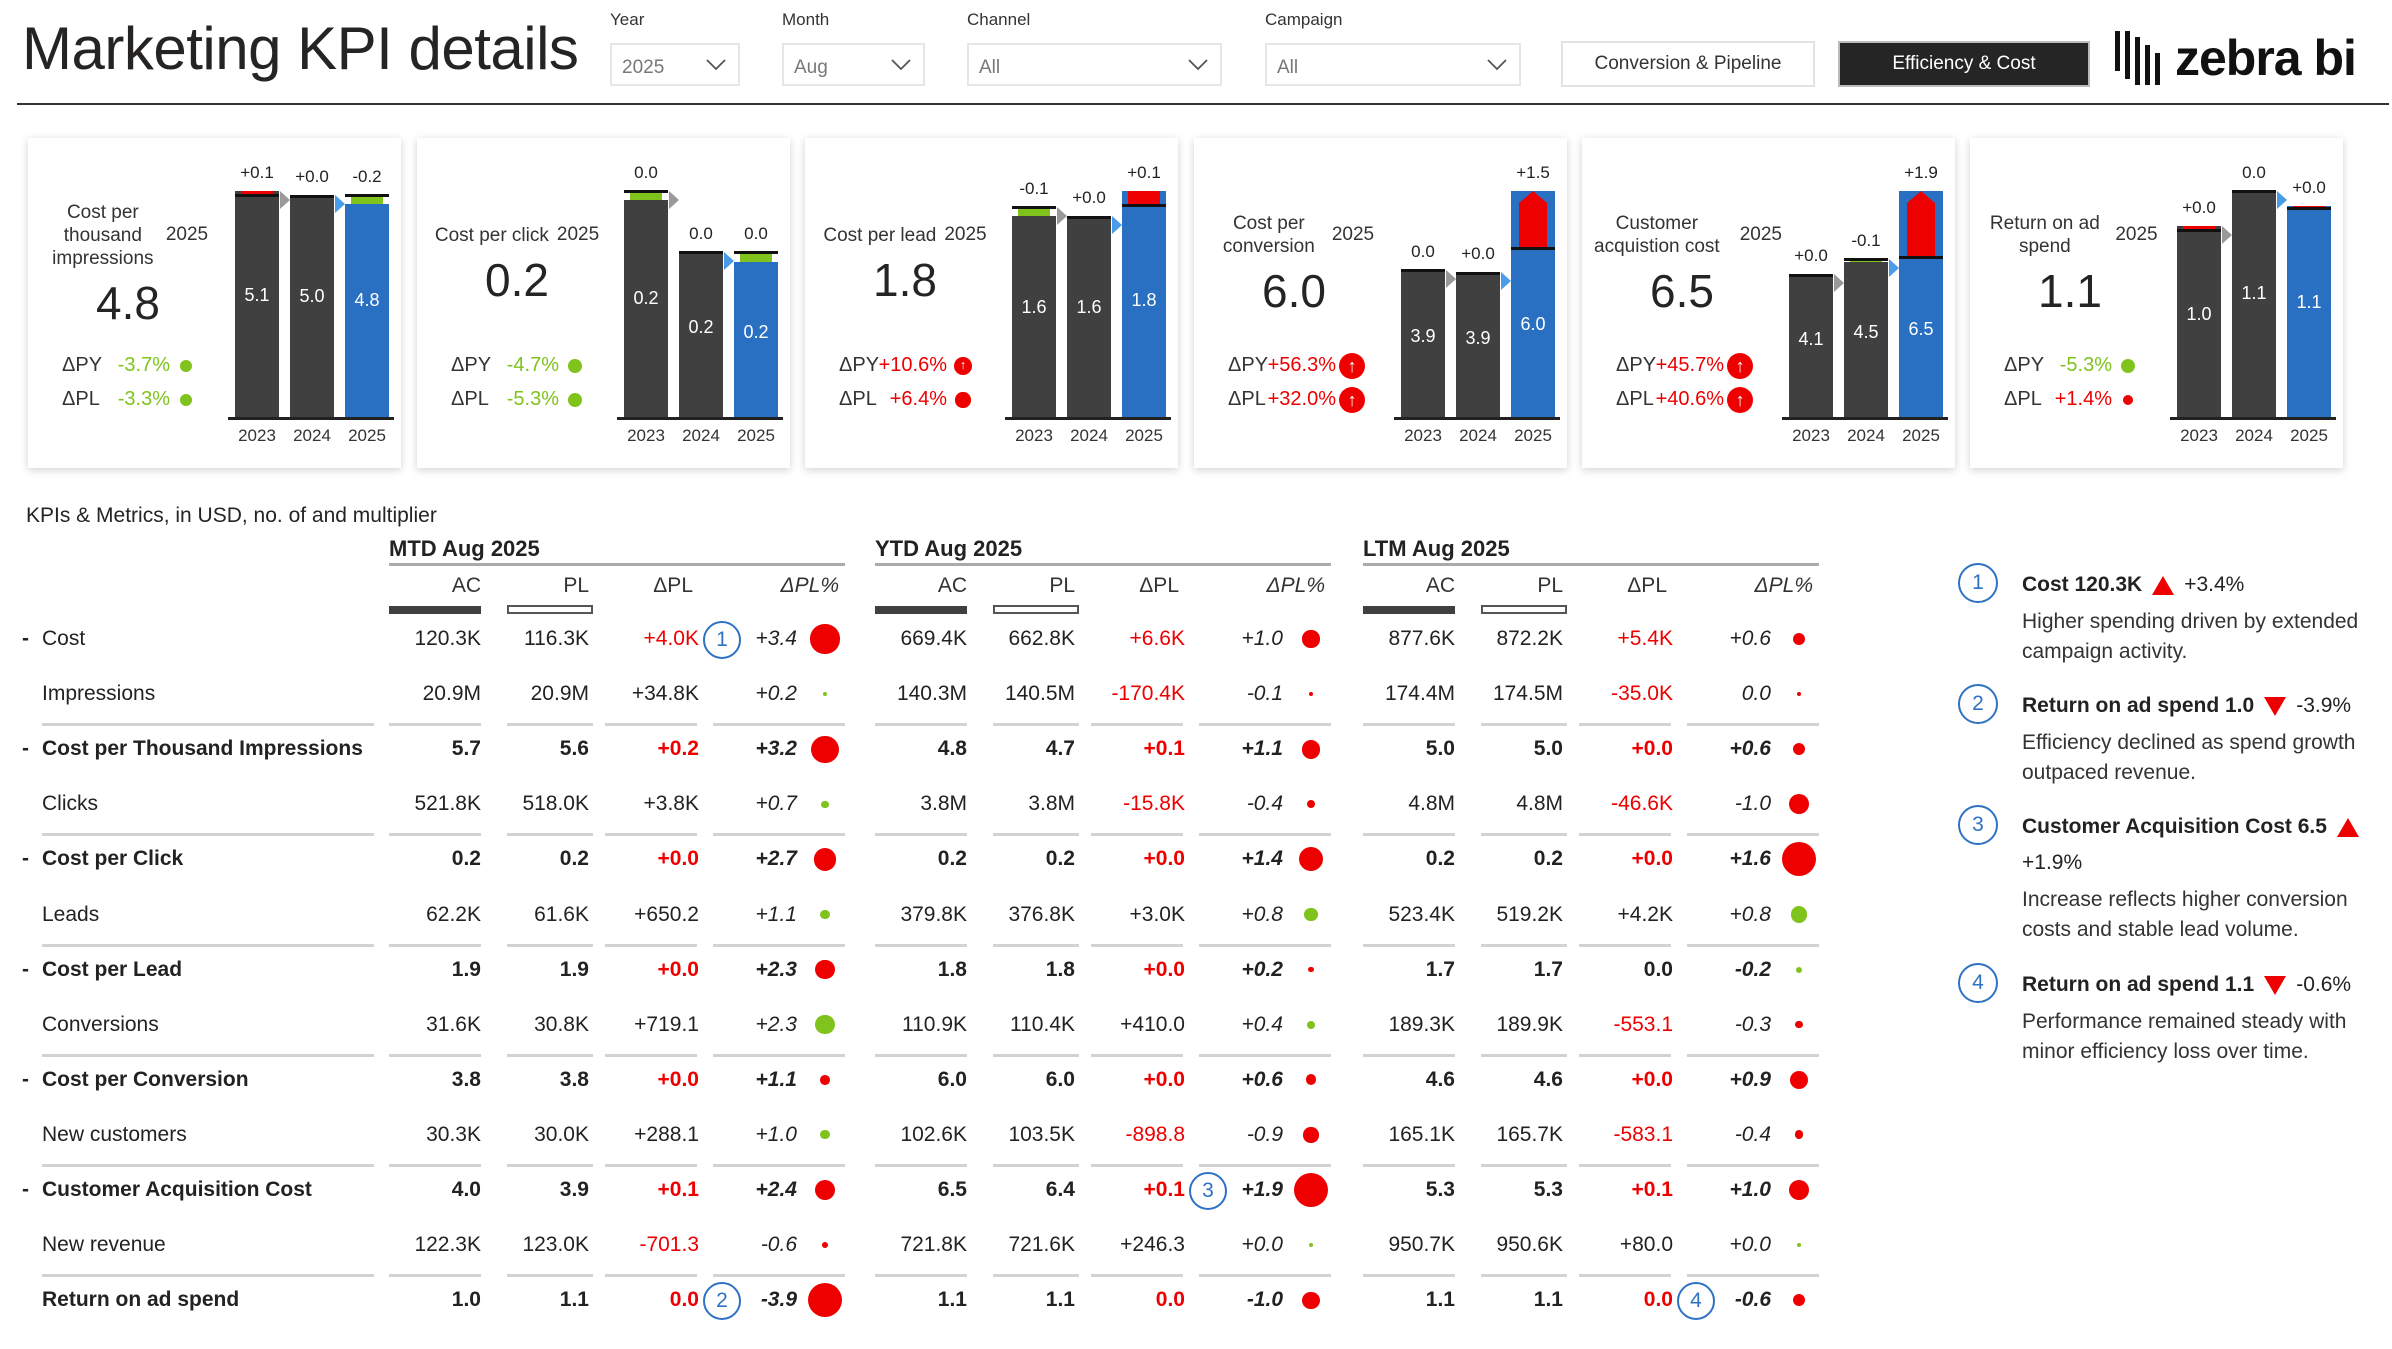 The image size is (2392, 1349). Describe the element at coordinates (1548, 1189) in the screenshot. I see `cell-pl: 5.3` at that location.